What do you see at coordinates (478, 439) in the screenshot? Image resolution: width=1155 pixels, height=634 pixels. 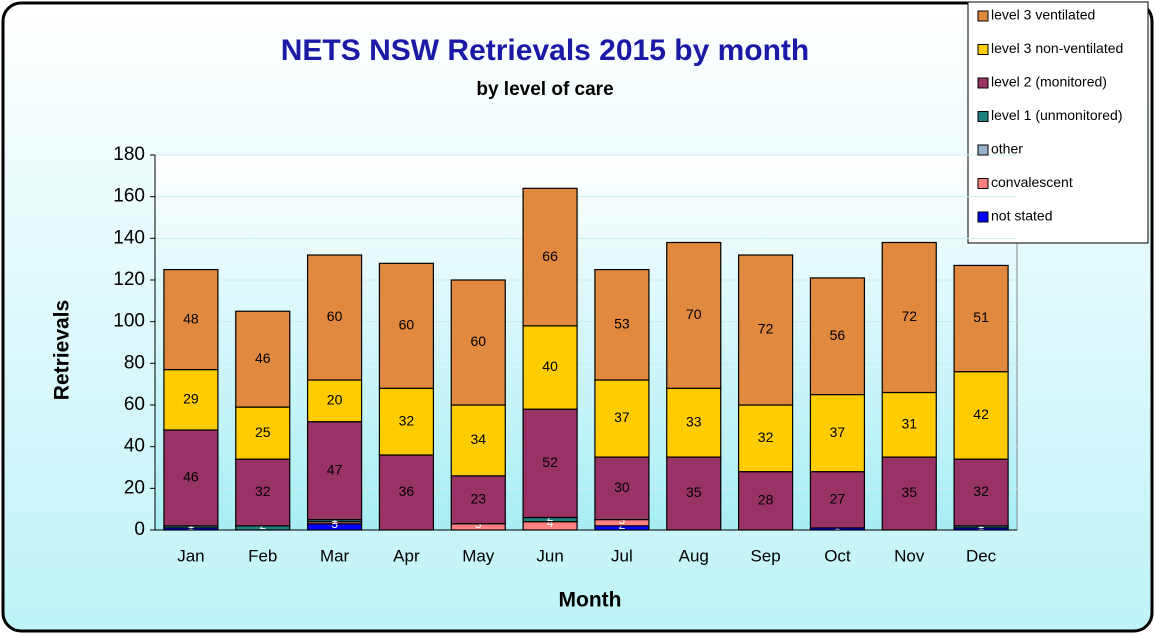 I see `data-label: 34` at bounding box center [478, 439].